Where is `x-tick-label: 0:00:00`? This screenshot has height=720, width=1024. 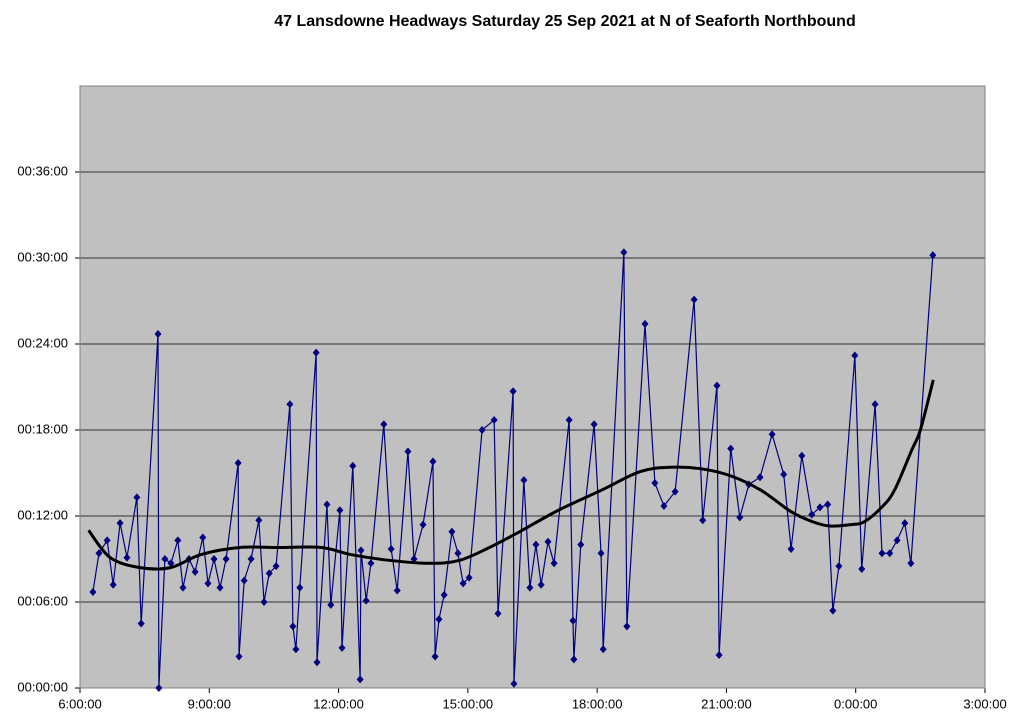
x-tick-label: 0:00:00 is located at coordinates (855, 703).